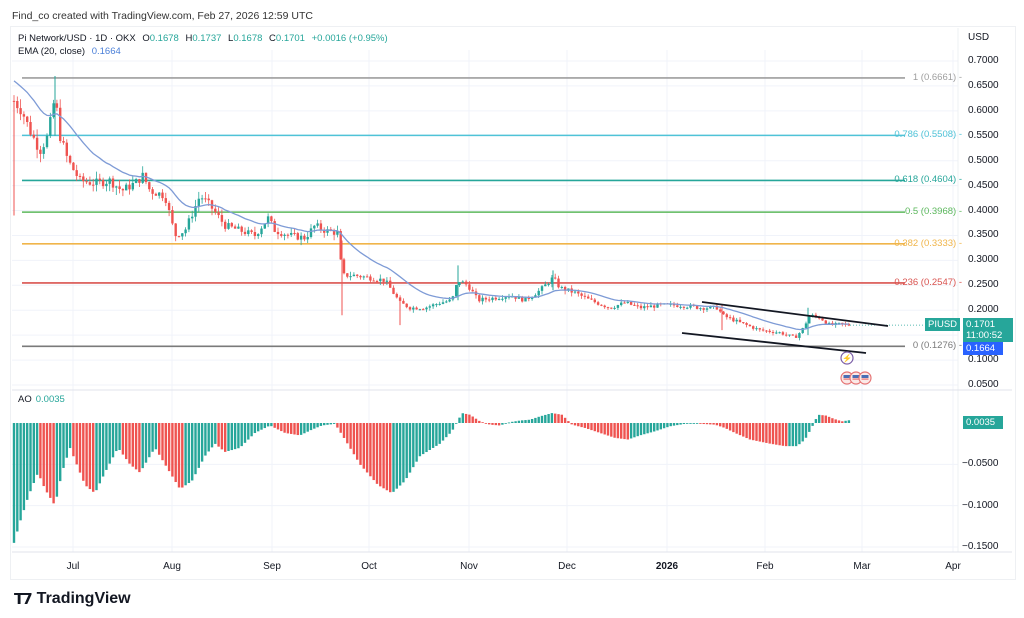  What do you see at coordinates (146, 38) in the screenshot?
I see `open-label: O` at bounding box center [146, 38].